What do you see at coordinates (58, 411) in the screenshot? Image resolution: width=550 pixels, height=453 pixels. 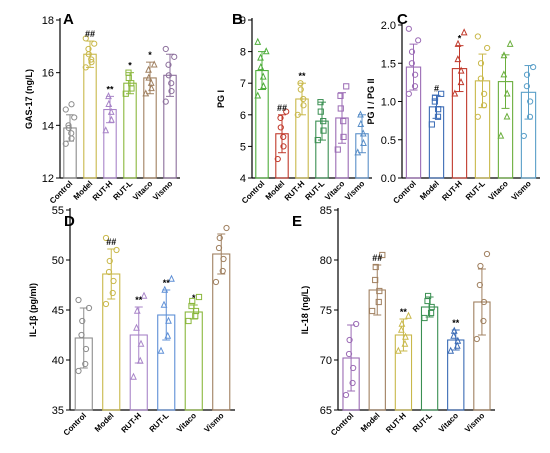 I see `y-tick-label: 35` at bounding box center [58, 411].